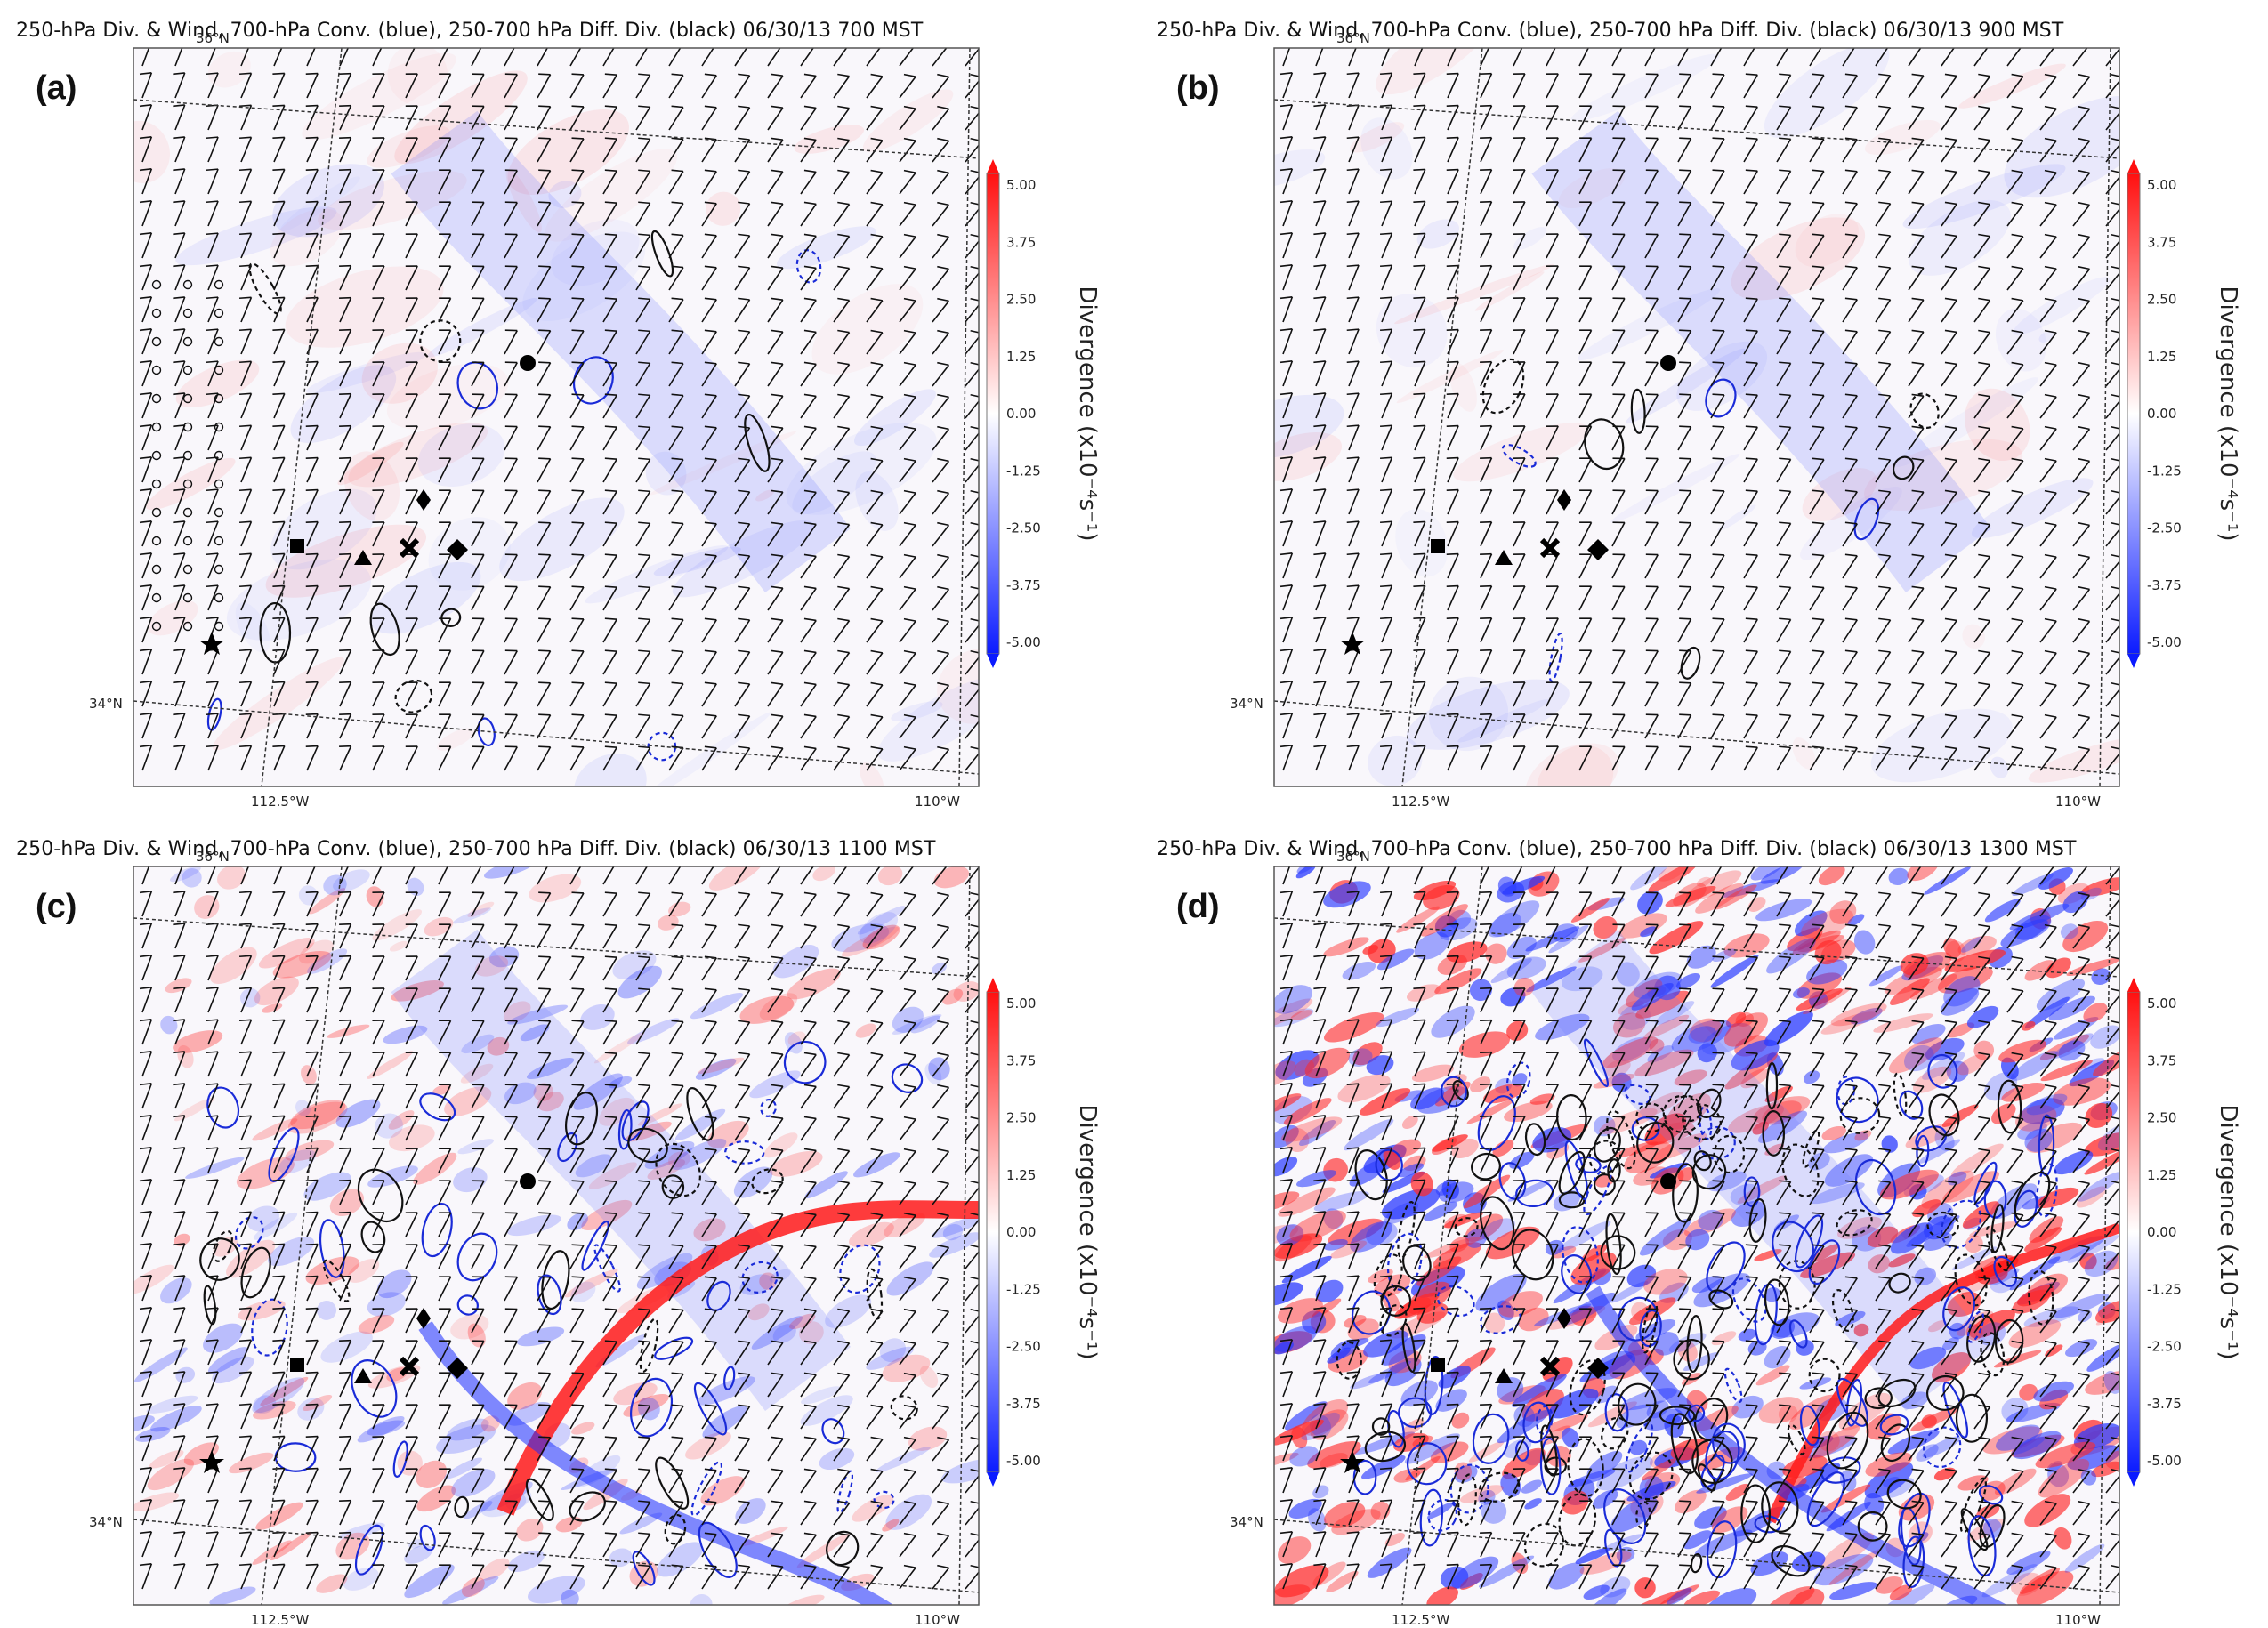 Image resolution: width=2268 pixels, height=1628 pixels. I want to click on panel-label: (c), so click(56, 907).